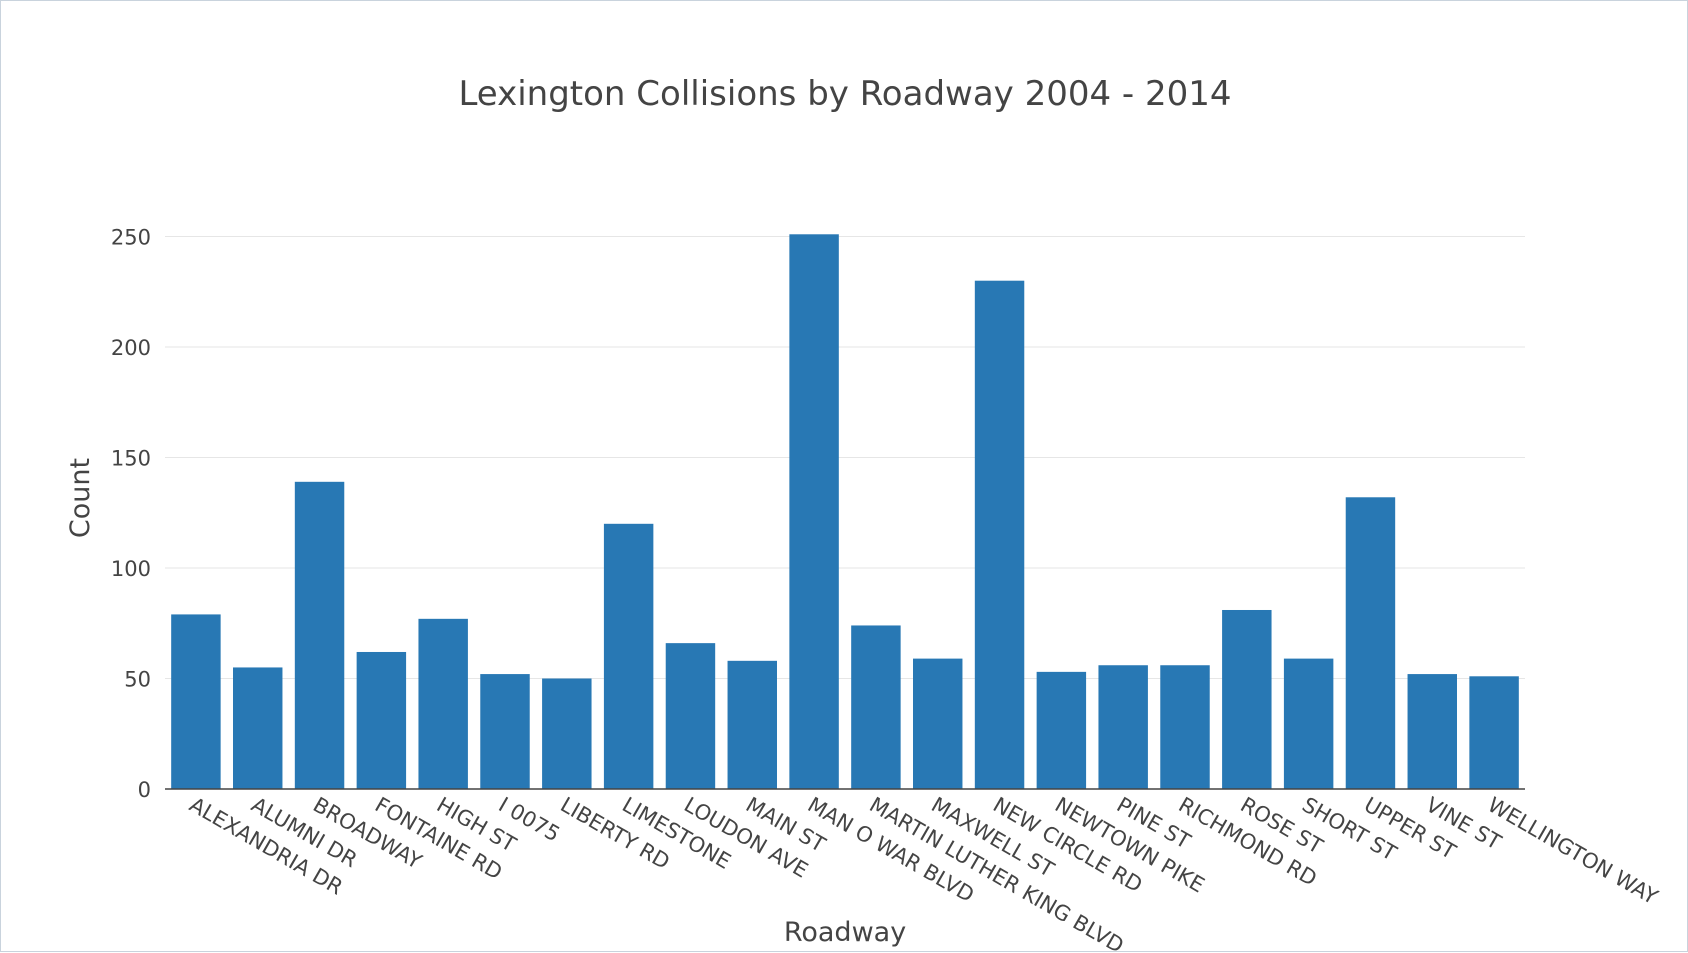 This screenshot has height=953, width=1688. What do you see at coordinates (131, 514) in the screenshot?
I see `y-tick-labels: 0 50 100 150 200 250` at bounding box center [131, 514].